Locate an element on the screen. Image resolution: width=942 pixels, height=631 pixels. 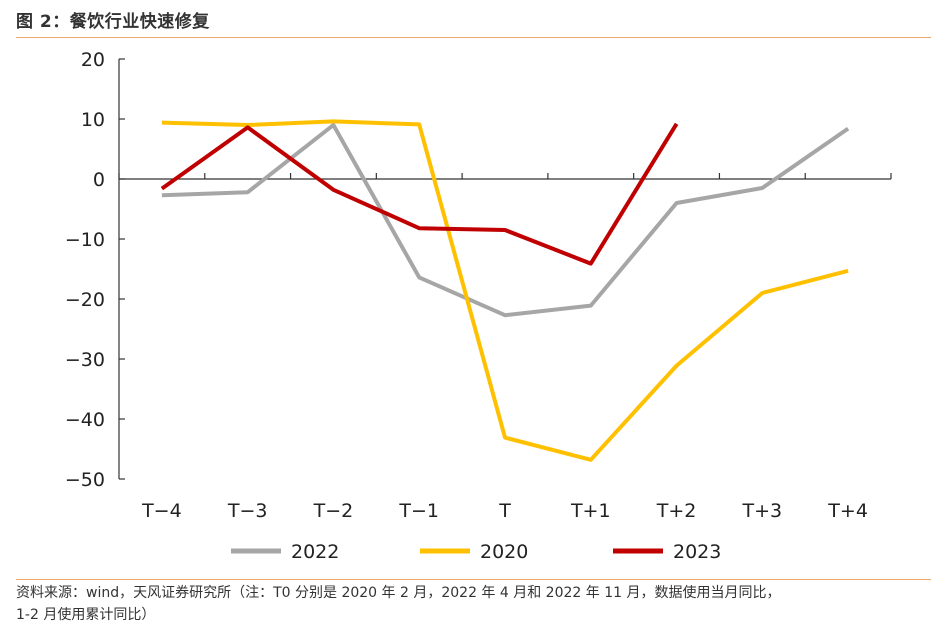
figure-title: 图 2：餐饮行业快速修复 is located at coordinates (113, 22).